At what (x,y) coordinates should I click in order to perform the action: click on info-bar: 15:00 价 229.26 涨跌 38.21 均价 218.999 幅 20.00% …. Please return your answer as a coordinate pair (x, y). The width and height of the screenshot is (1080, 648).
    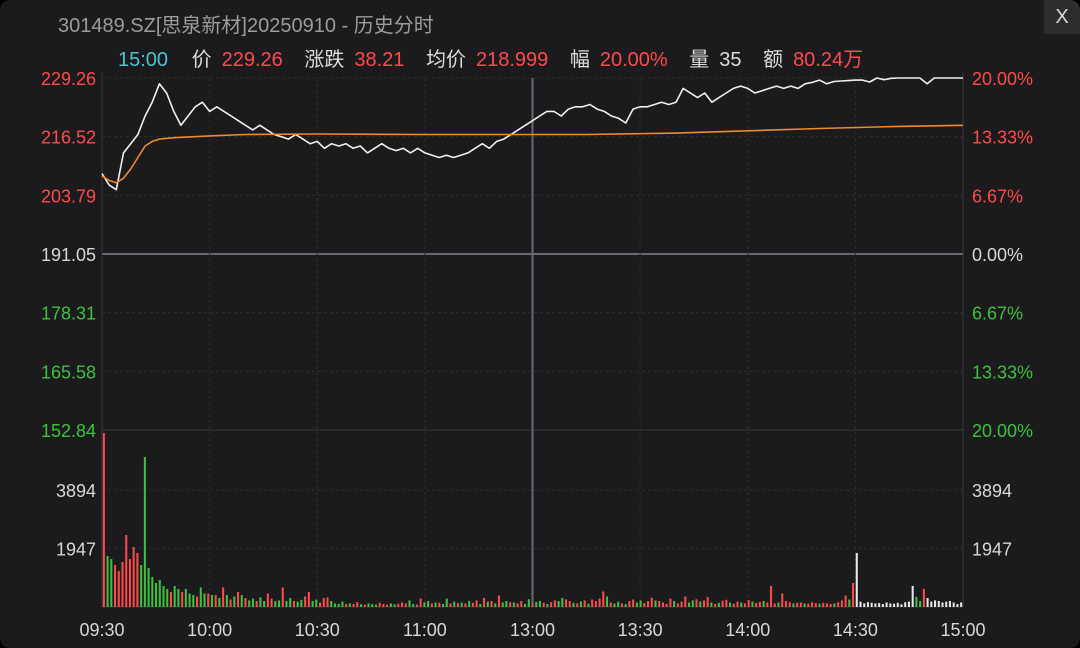
    Looking at the image, I should click on (498, 57).